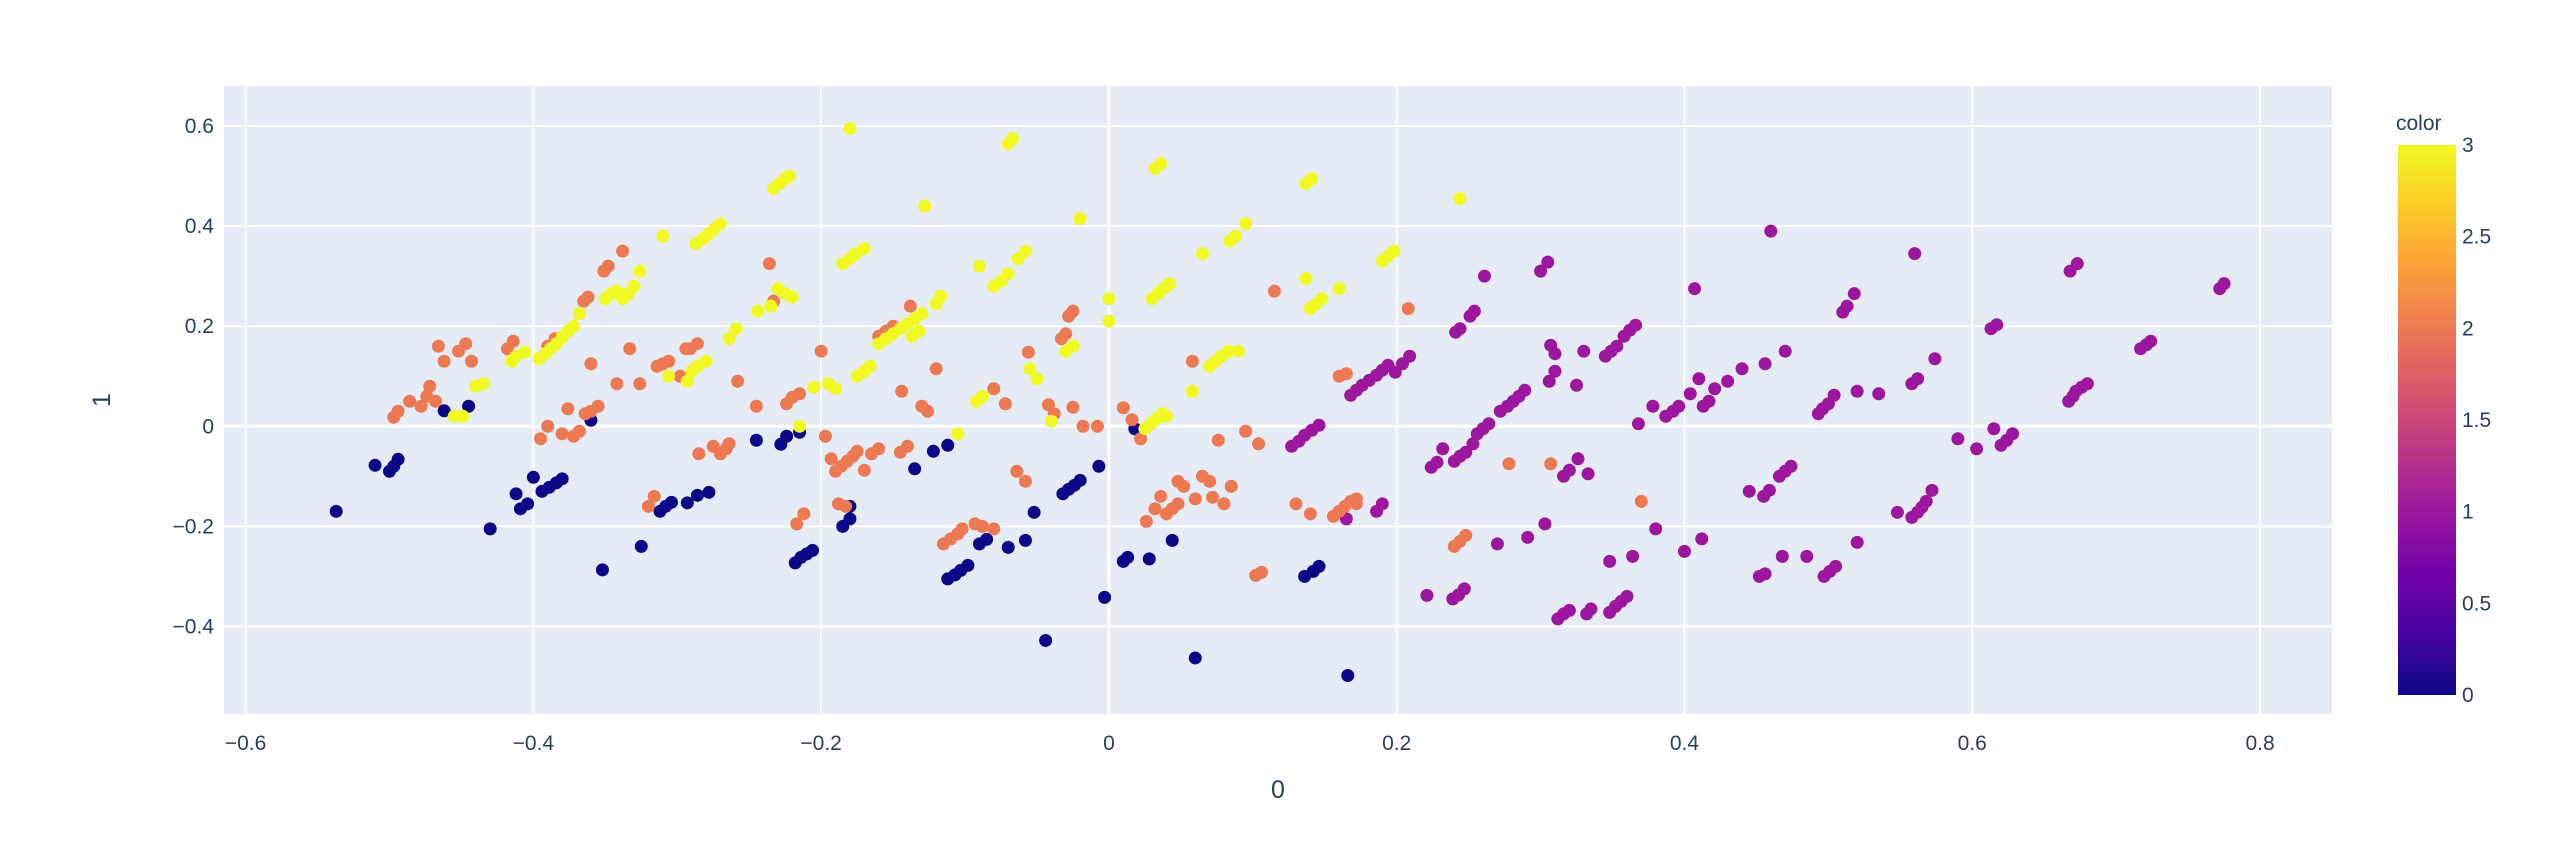  What do you see at coordinates (199, 126) in the screenshot?
I see `y-tick-label: 0.6` at bounding box center [199, 126].